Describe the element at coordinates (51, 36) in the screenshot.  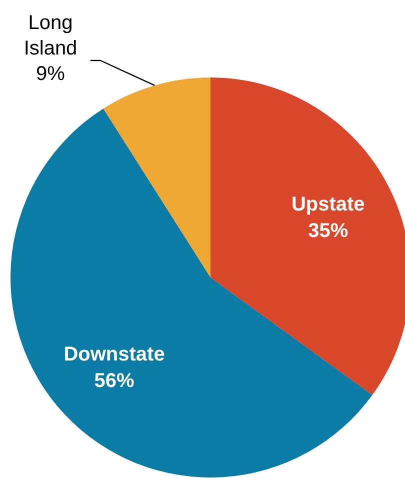
I see `slice-label: Long Island` at that location.